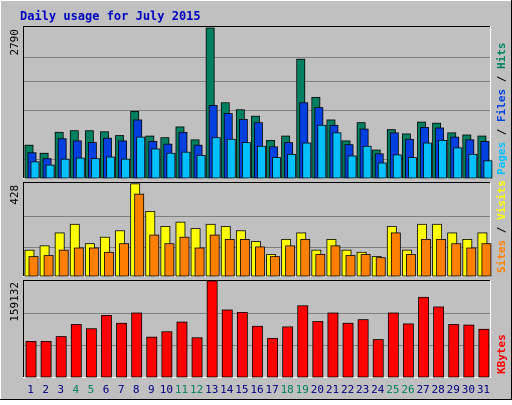 This screenshot has width=512, height=405. Describe the element at coordinates (392, 389) in the screenshot. I see `x-label-day-25: 25` at that location.